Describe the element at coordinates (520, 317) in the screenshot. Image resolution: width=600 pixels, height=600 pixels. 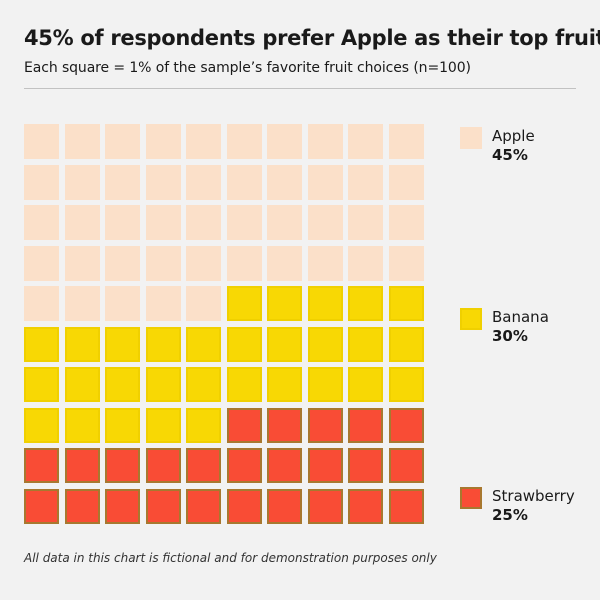
I see `legend-label-banana: Banana` at that location.